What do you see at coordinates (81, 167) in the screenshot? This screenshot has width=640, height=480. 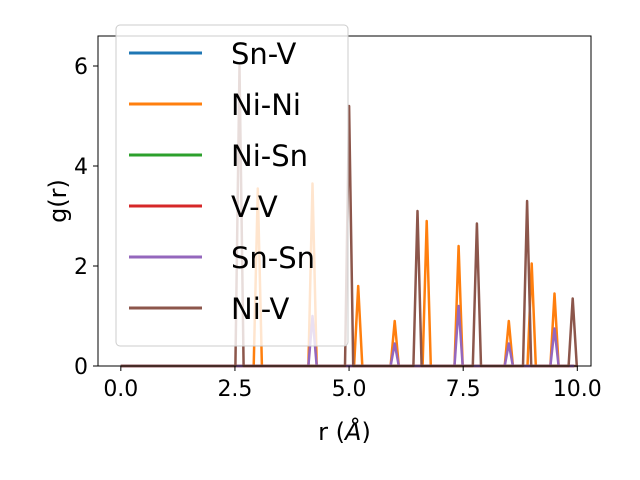 I see `y-tick-label: 4` at bounding box center [81, 167].